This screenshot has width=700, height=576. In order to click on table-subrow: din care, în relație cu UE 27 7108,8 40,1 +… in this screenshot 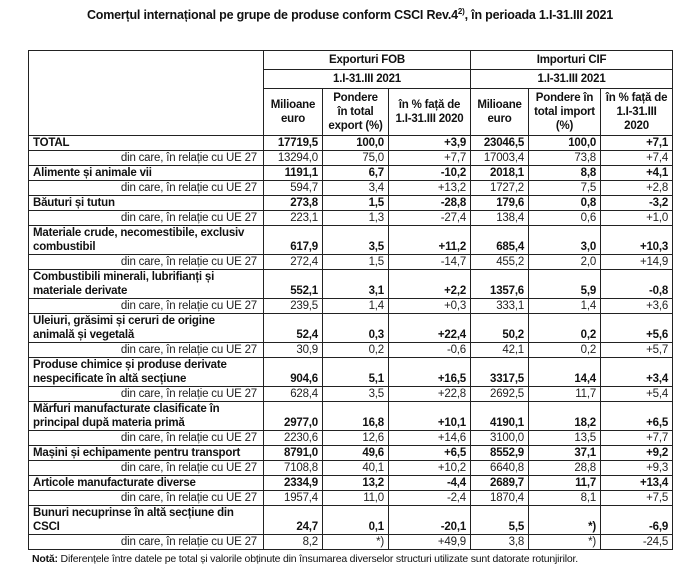, I will do `click(351, 468)`.